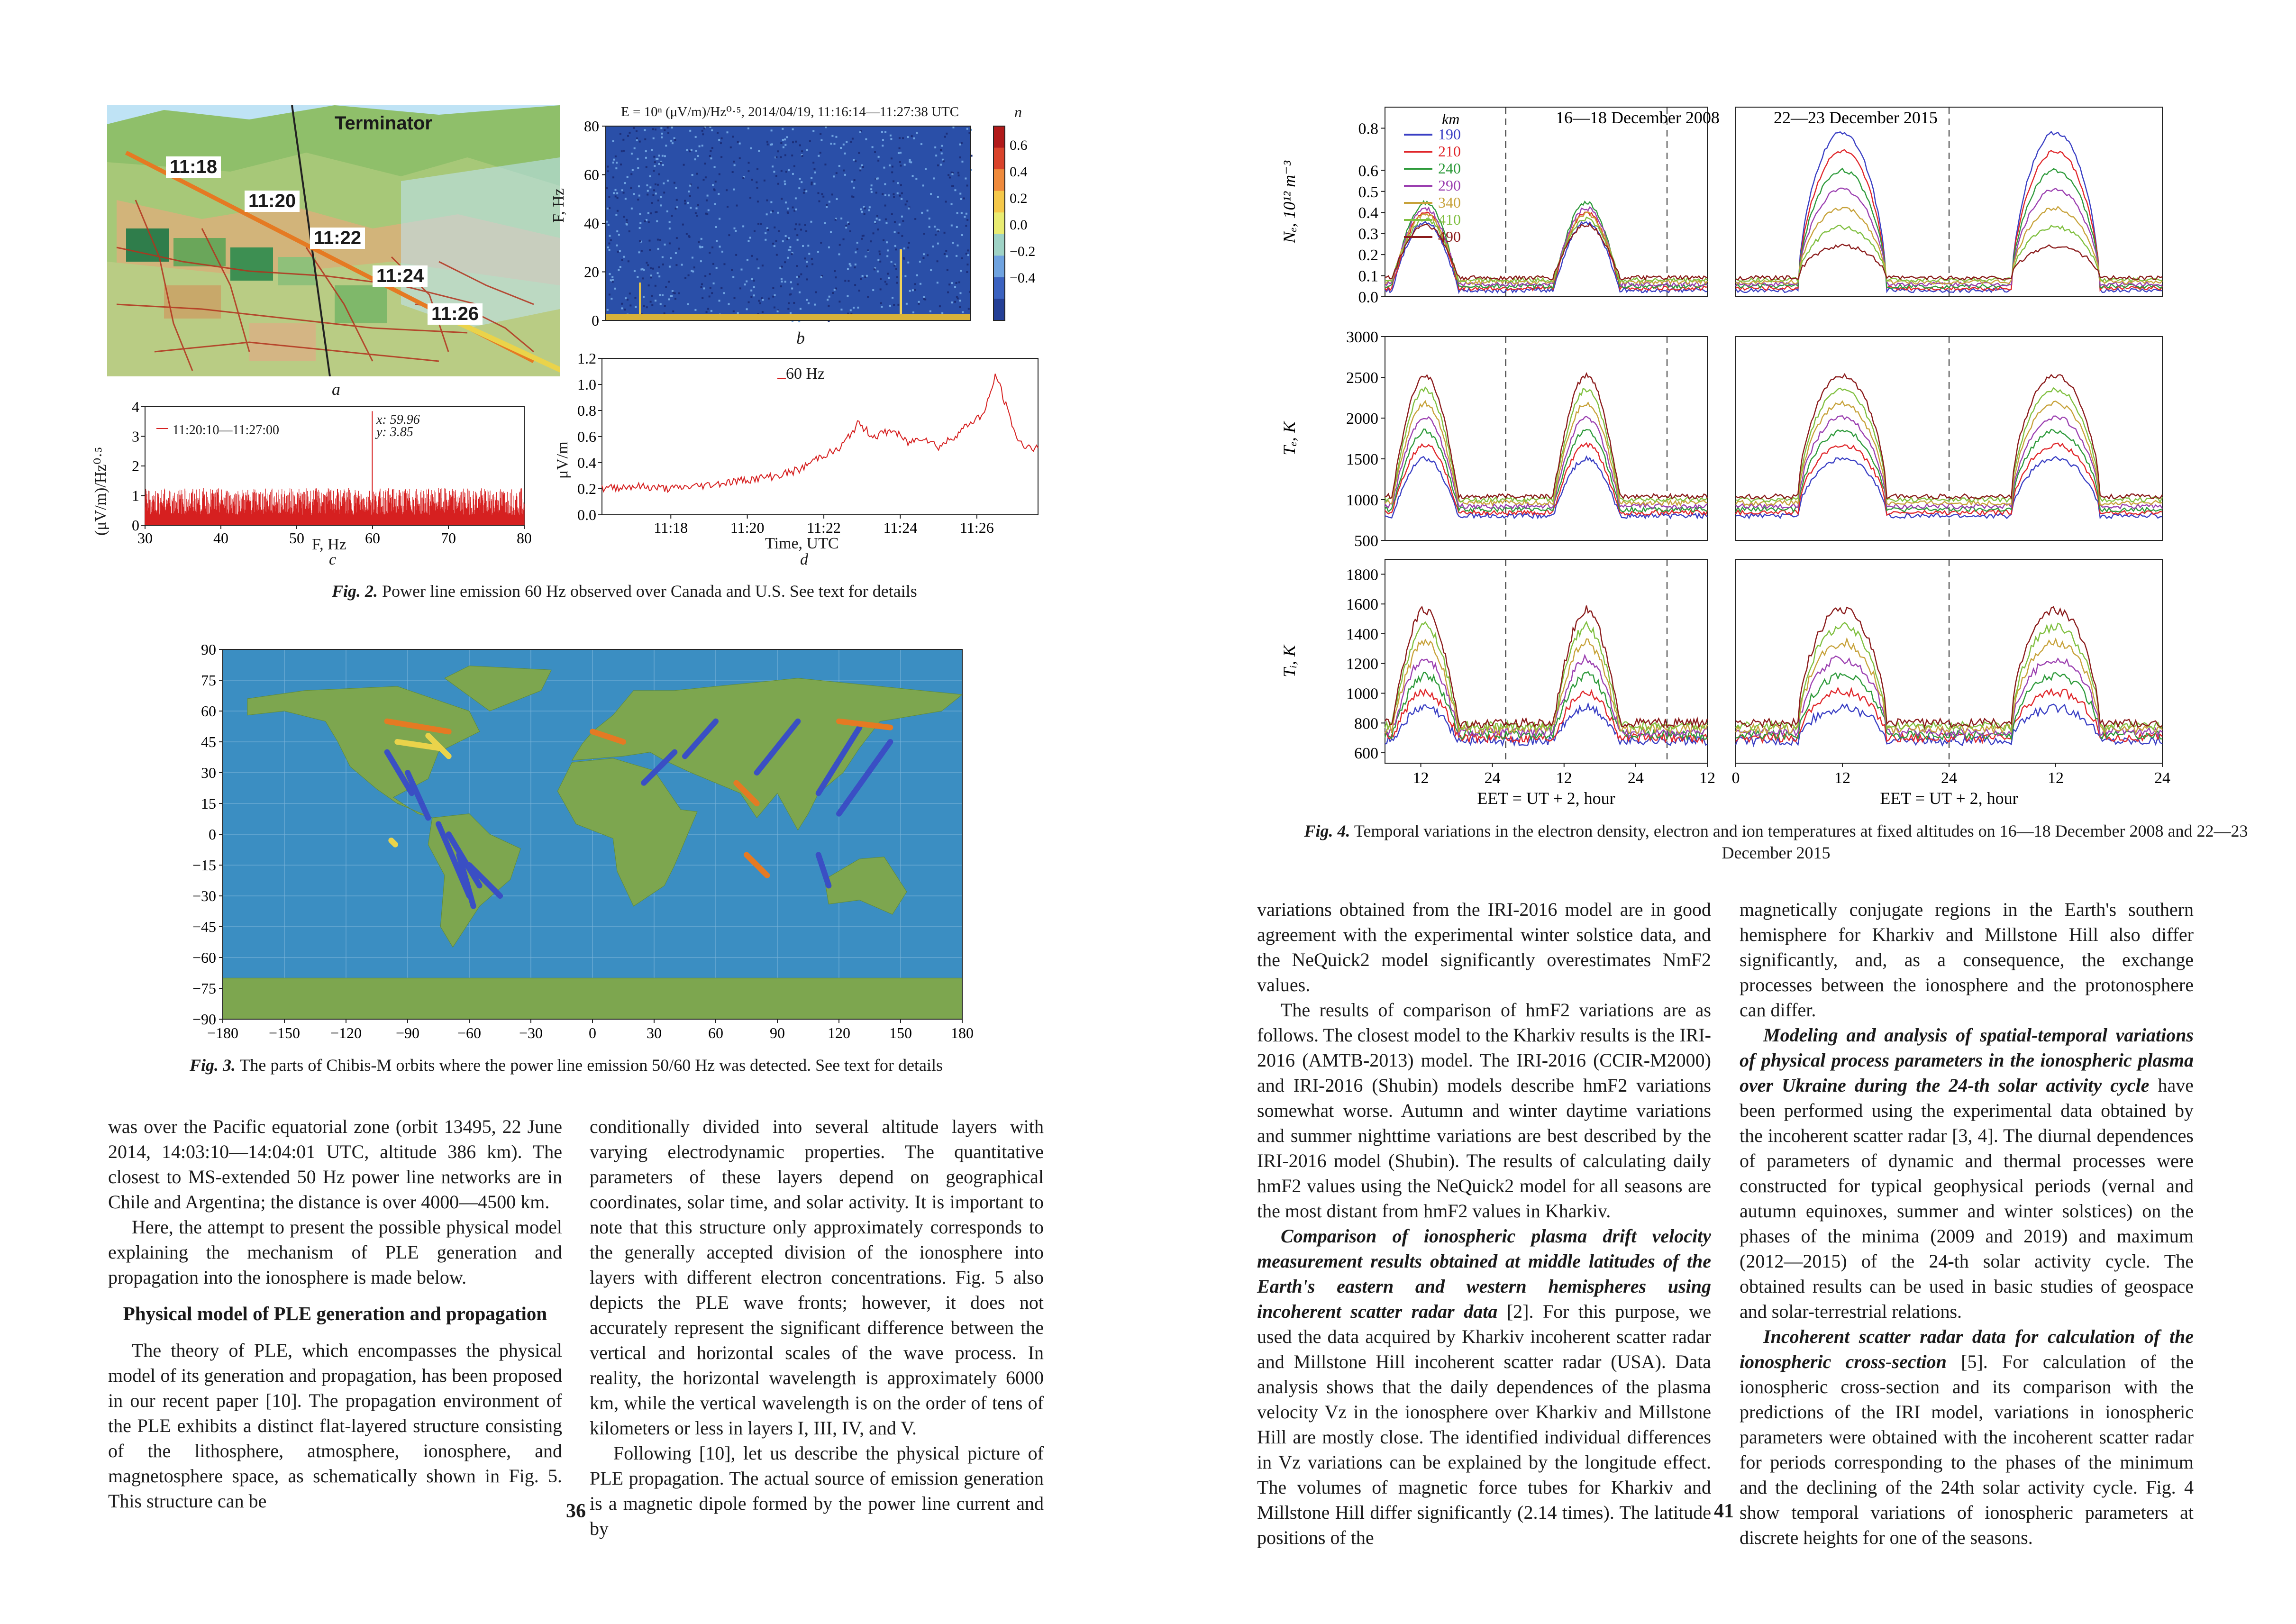 The image size is (2296, 1624). I want to click on fig4-ytick-label: 1600, so click(1362, 604).